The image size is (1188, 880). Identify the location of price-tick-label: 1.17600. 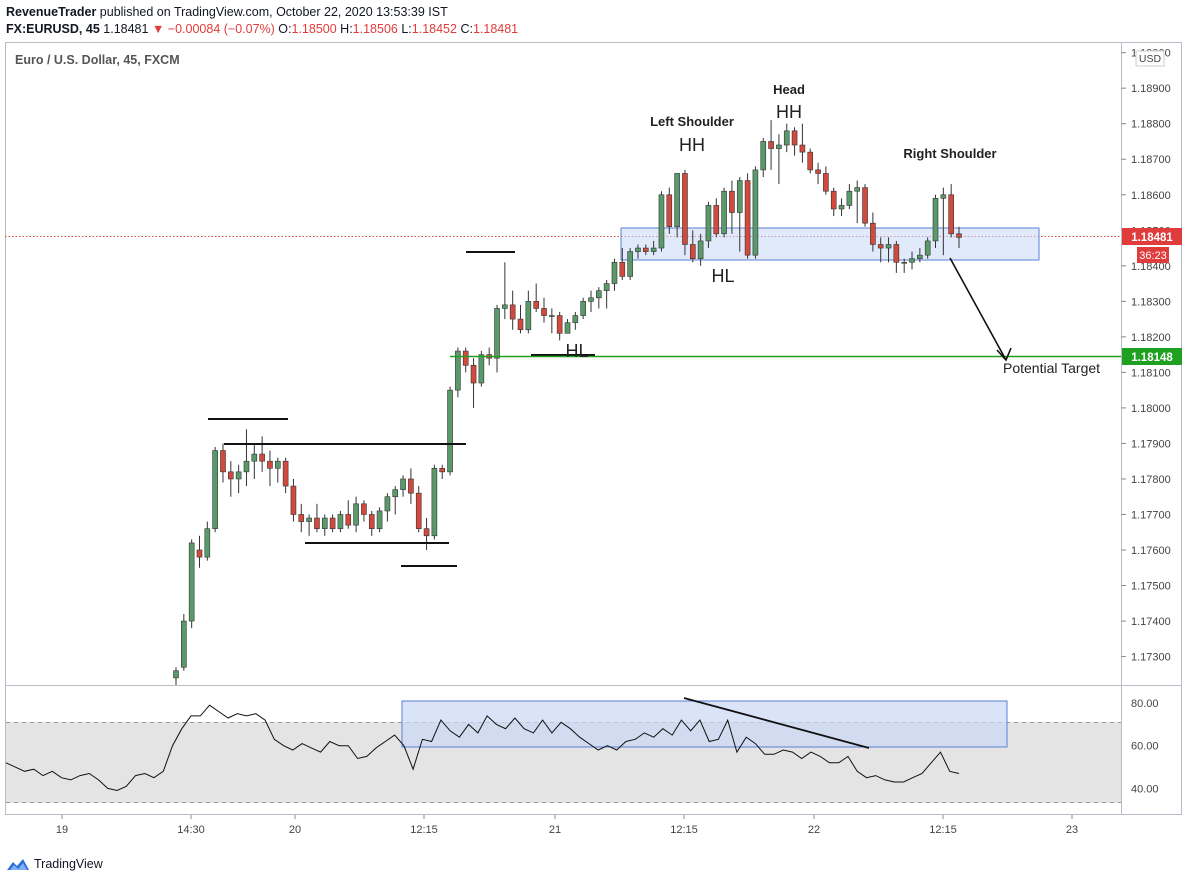
(1151, 551).